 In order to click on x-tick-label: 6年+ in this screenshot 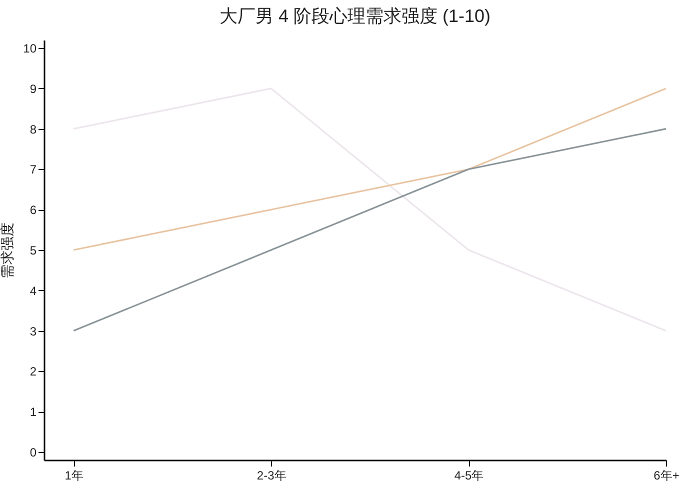, I will do `click(667, 475)`.